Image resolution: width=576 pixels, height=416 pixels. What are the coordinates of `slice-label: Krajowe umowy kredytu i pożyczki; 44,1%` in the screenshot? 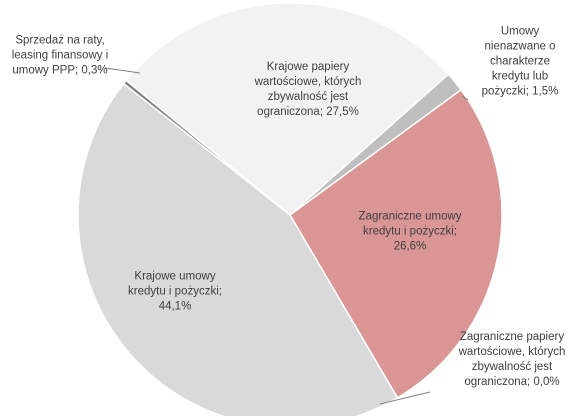 It's located at (175, 291).